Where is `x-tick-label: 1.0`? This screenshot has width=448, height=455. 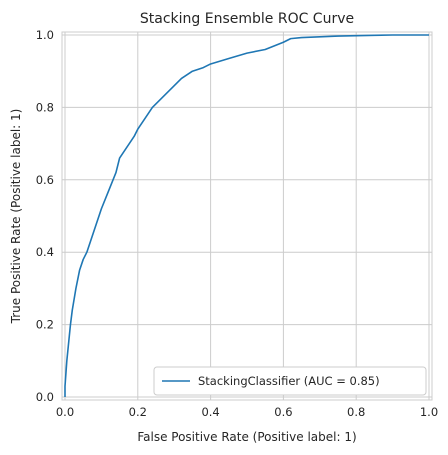 x-tick-label: 1.0 is located at coordinates (429, 412).